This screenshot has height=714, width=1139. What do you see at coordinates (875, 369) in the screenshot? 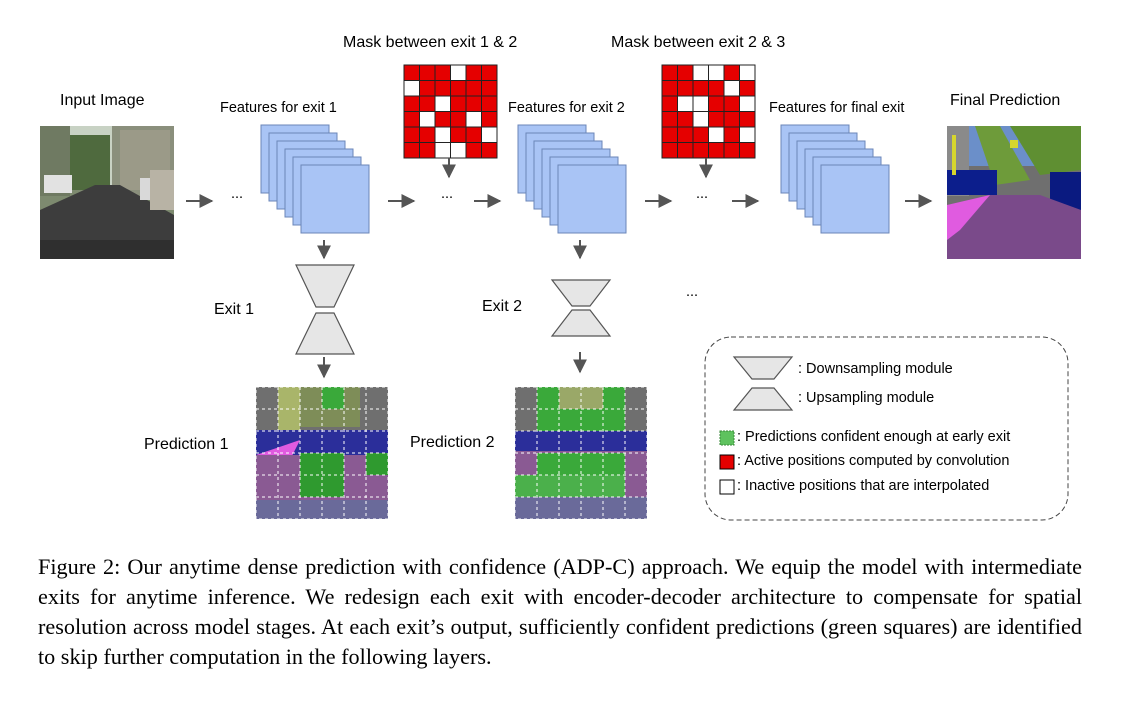
I see `legend-downsampling-text: : Downsampling module` at bounding box center [875, 369].